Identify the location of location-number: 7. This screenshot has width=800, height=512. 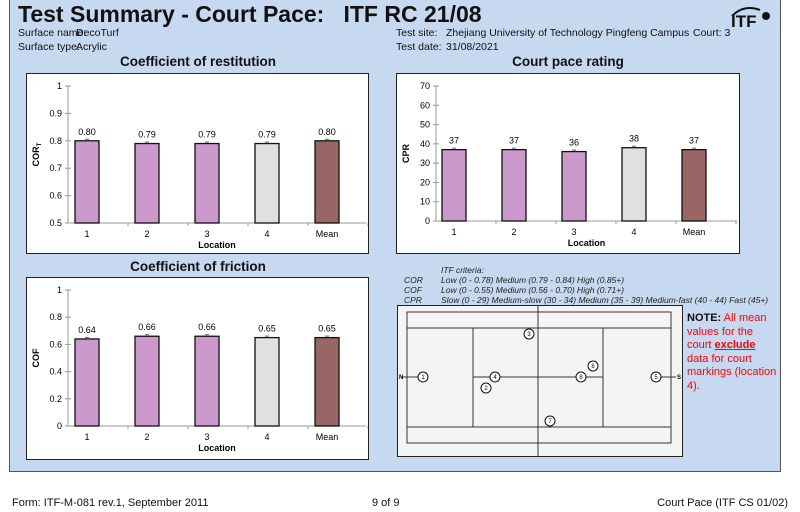
(550, 422).